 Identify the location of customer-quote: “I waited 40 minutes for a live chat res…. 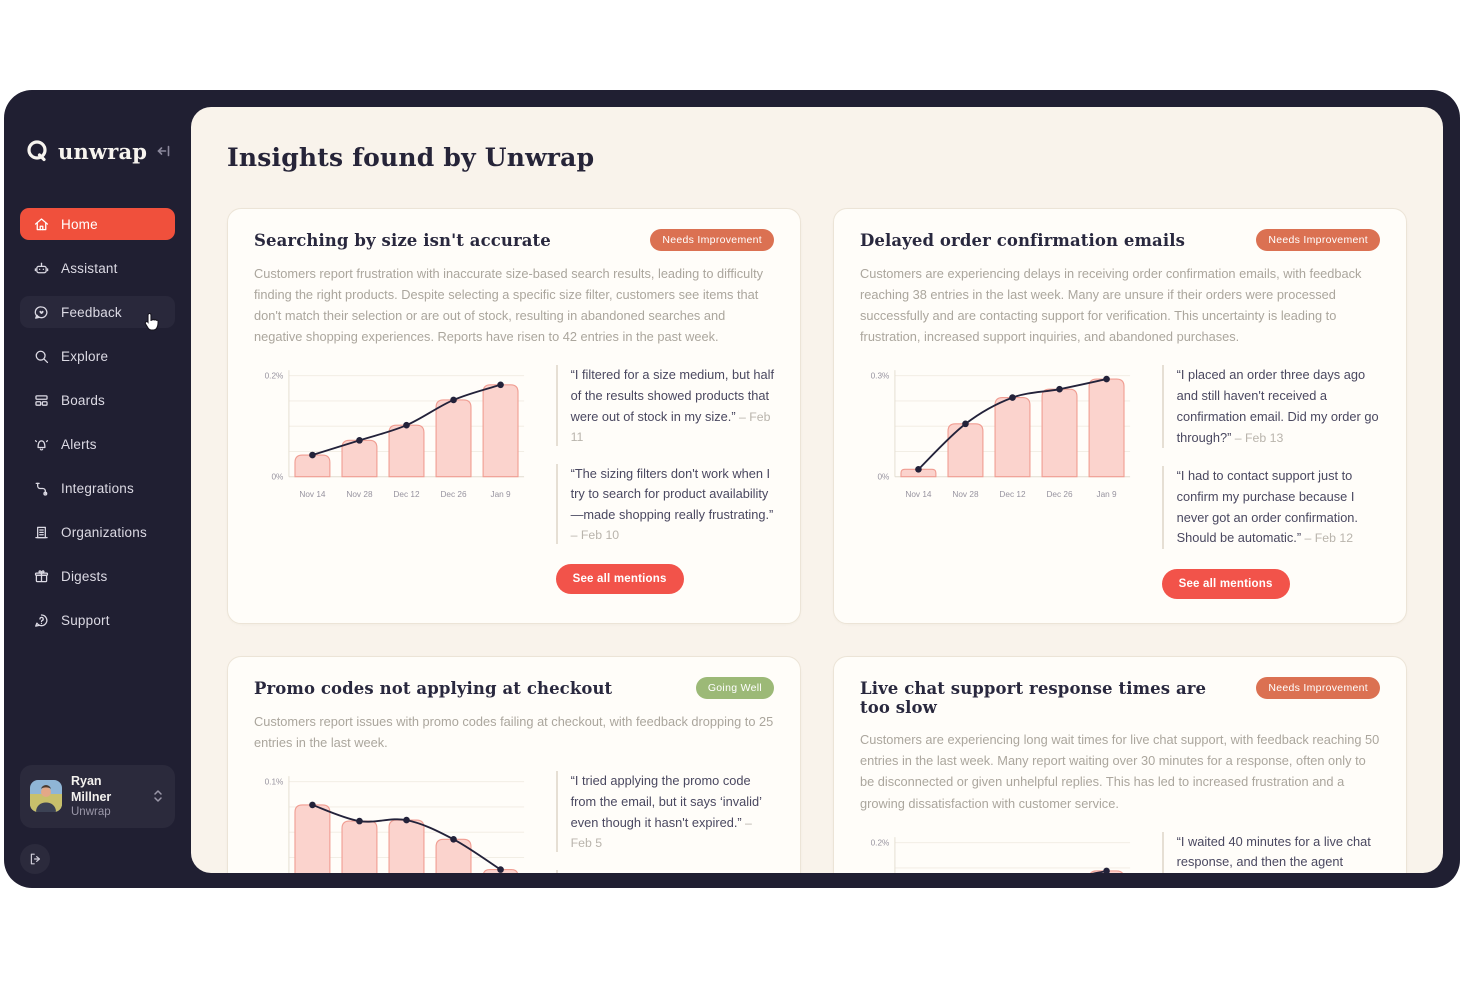
(1270, 852).